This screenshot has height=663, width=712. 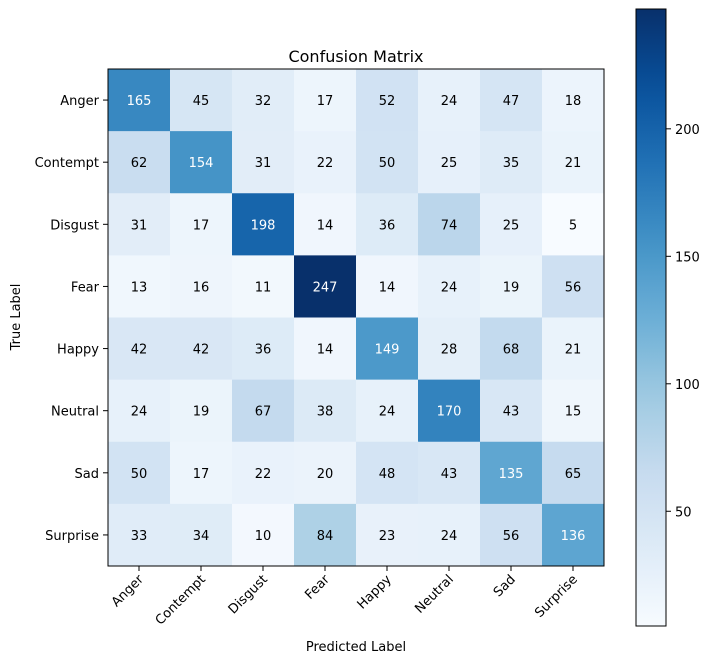 What do you see at coordinates (263, 412) in the screenshot?
I see `cell-value-label: 67` at bounding box center [263, 412].